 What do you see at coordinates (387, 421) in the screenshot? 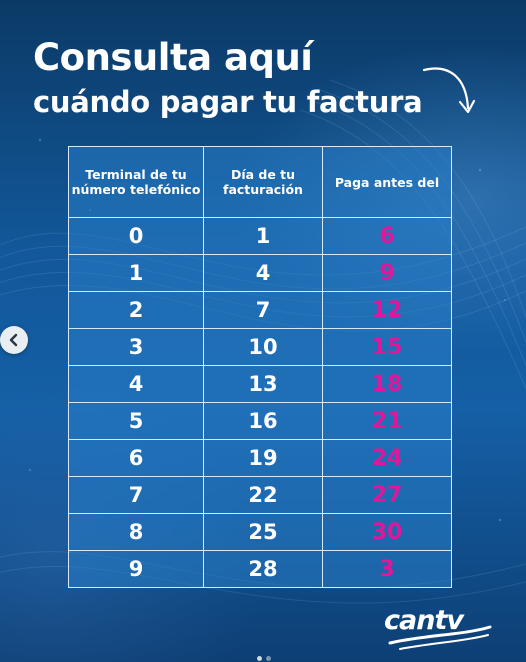
I see `cell-pay-before: 21` at bounding box center [387, 421].